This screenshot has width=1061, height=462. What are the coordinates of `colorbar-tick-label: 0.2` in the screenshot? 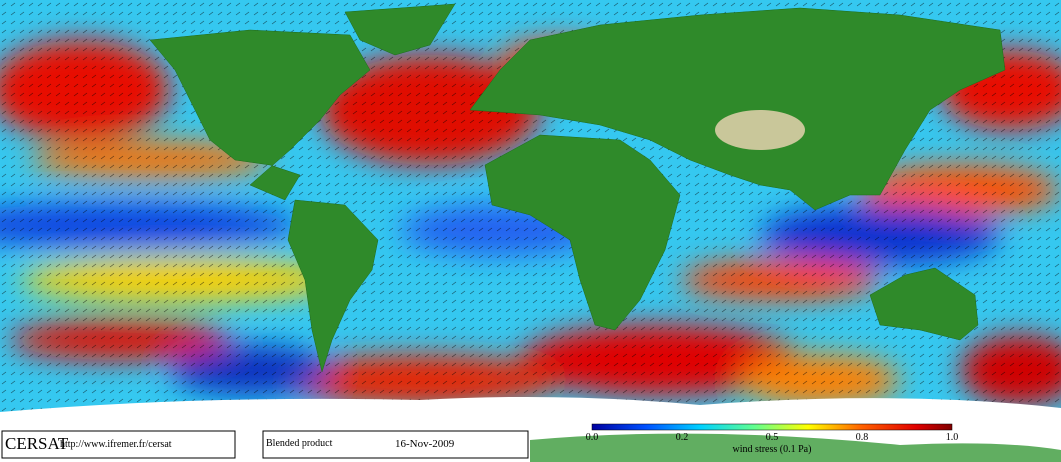 It's located at (682, 437).